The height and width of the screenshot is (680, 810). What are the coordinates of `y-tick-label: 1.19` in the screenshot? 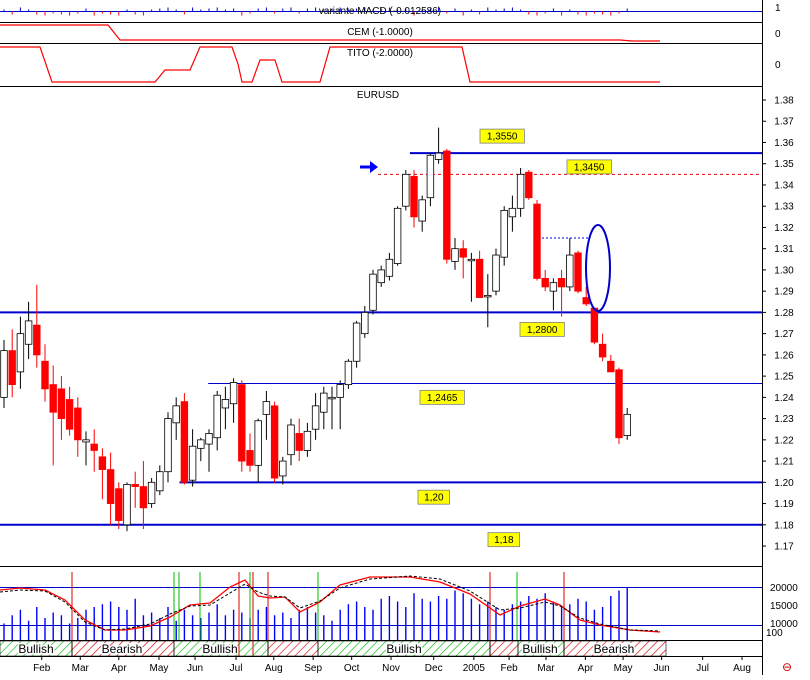 It's located at (784, 504).